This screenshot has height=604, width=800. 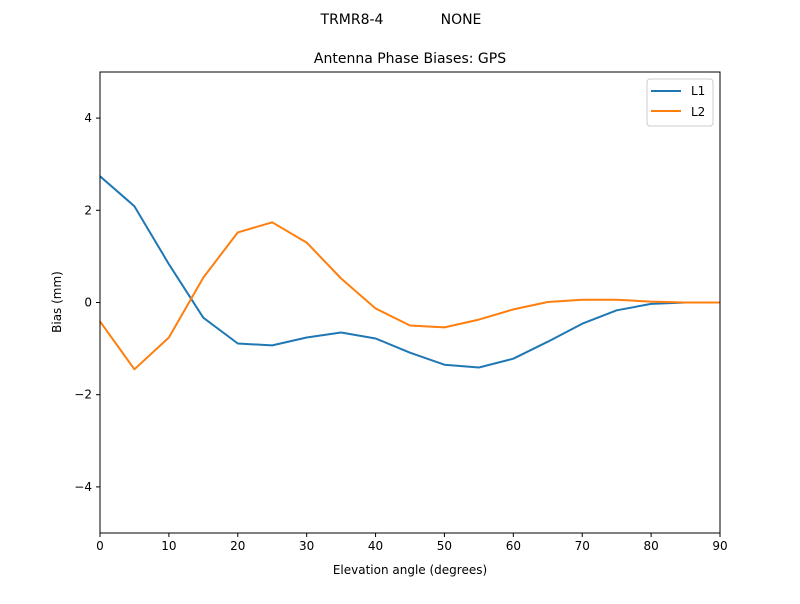 What do you see at coordinates (513, 546) in the screenshot?
I see `x-tick-label: 60` at bounding box center [513, 546].